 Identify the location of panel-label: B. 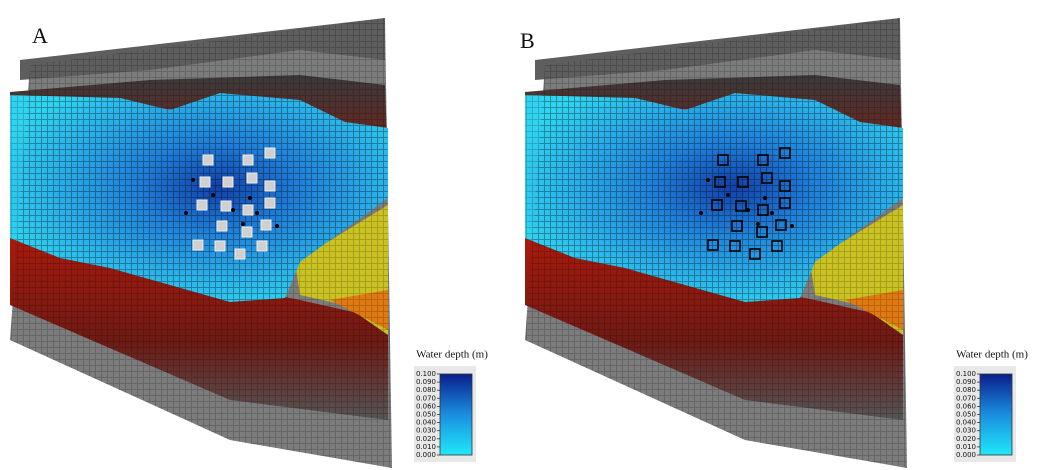
(527, 40).